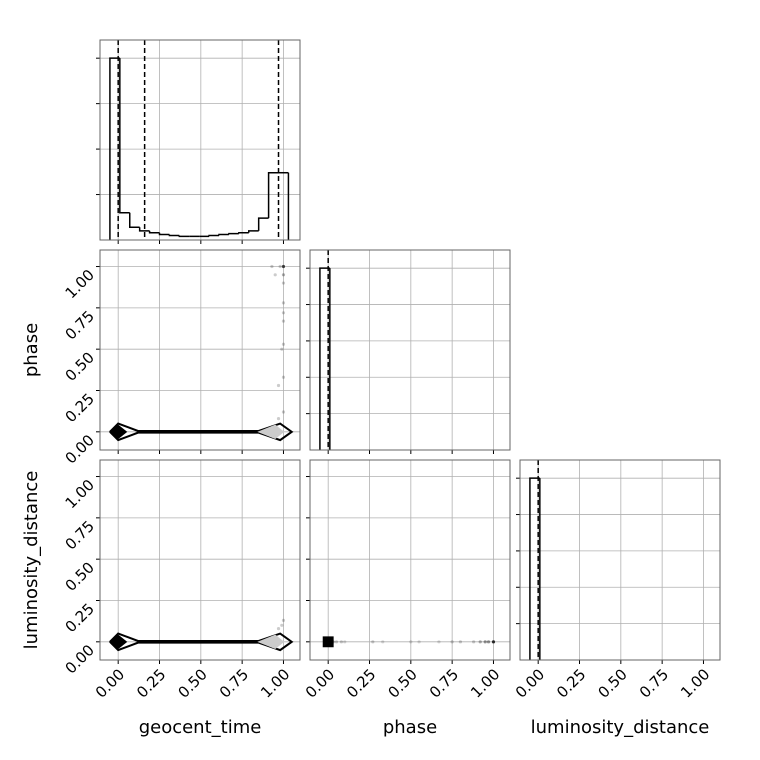  I want to click on x-axis-label: geocent_time, so click(200, 727).